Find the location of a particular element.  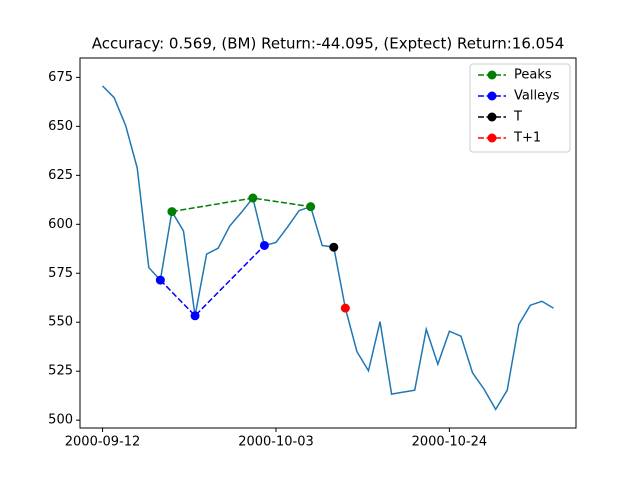

x-tick-label: 2000-10-24 is located at coordinates (450, 442).